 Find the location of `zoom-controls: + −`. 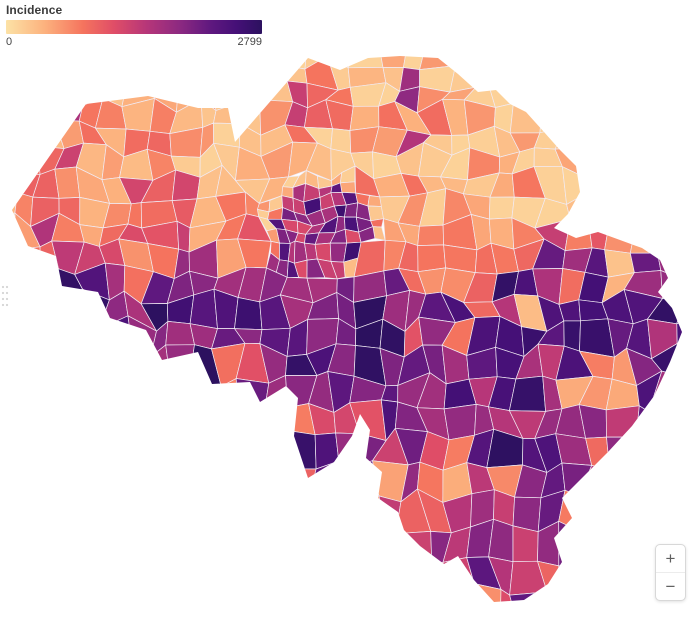

zoom-controls: + − is located at coordinates (670, 572).